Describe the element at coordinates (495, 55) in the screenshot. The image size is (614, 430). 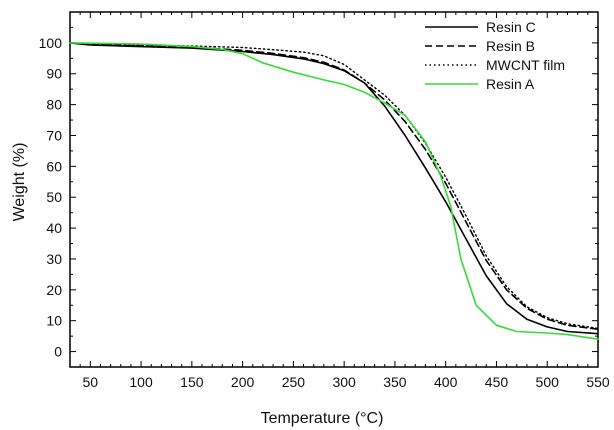
I see `legend: Resin C Resin B MWCNT film Resin A` at that location.